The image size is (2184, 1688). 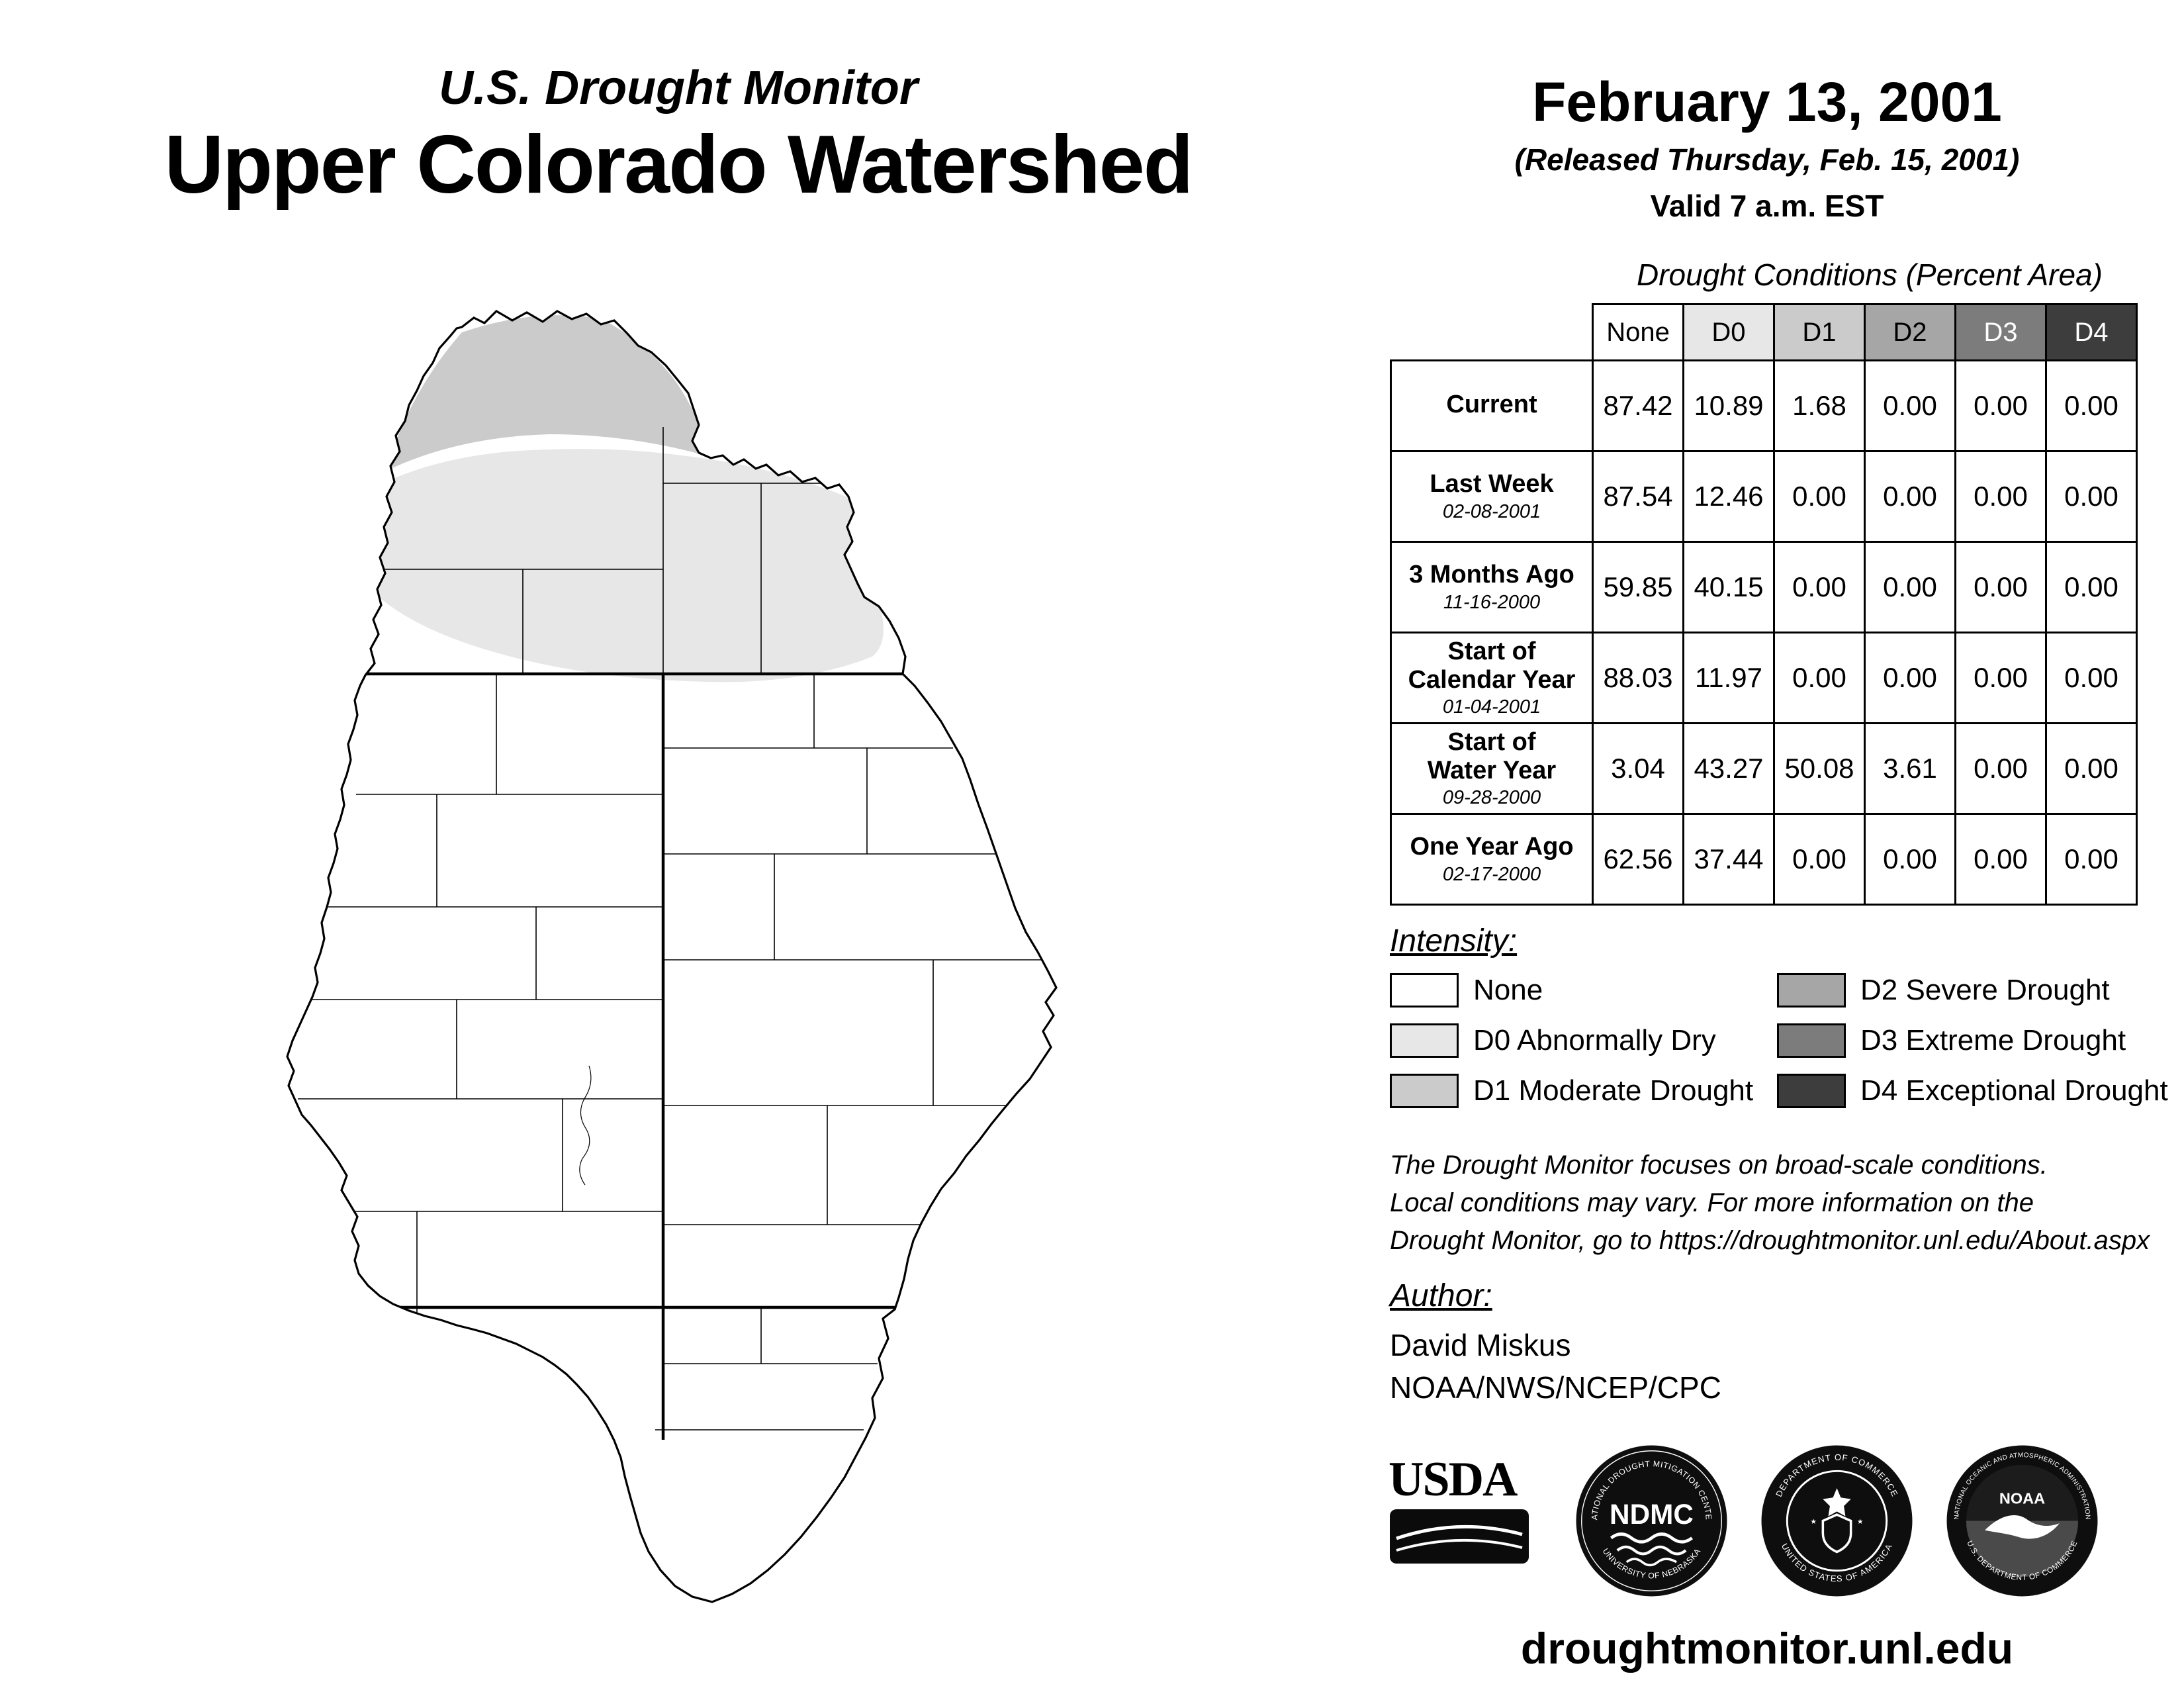 I want to click on table-cell: 62.56, so click(x=1638, y=859).